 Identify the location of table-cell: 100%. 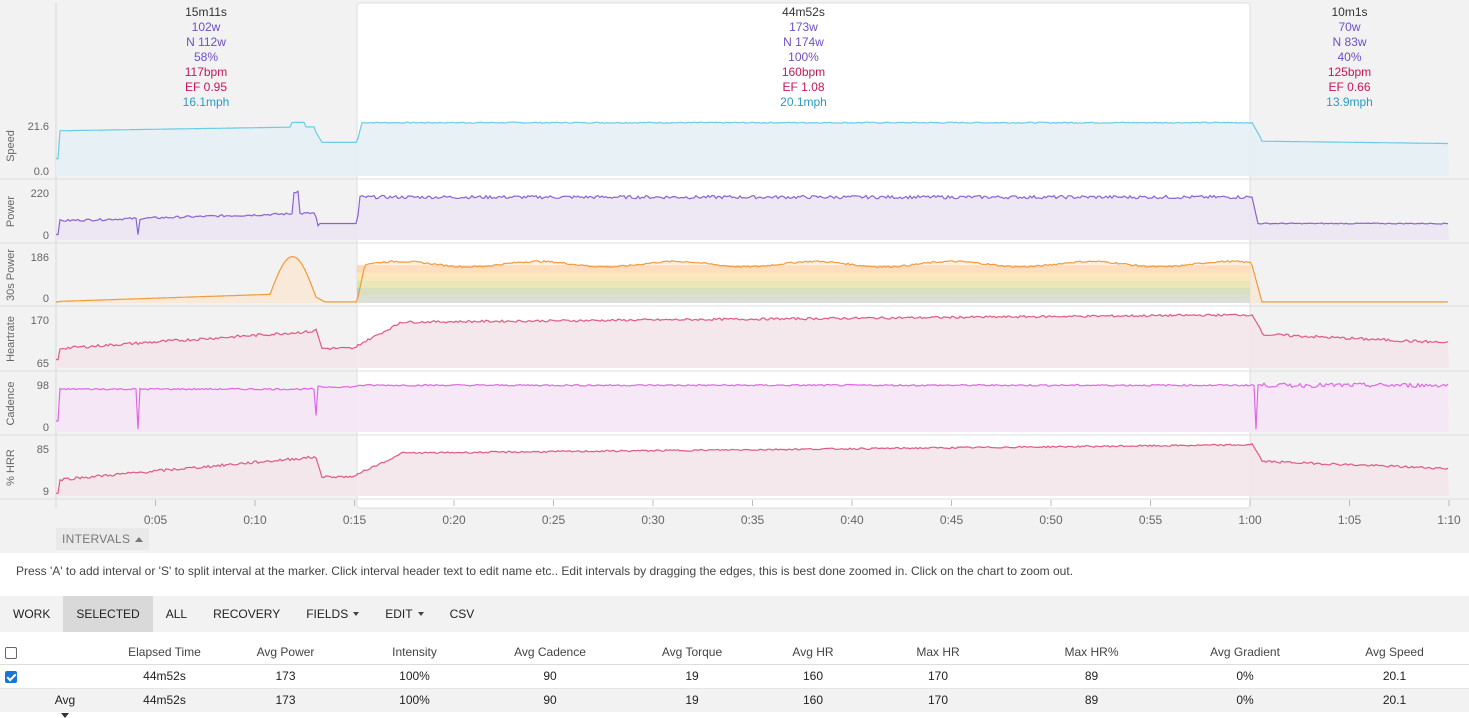
(414, 676).